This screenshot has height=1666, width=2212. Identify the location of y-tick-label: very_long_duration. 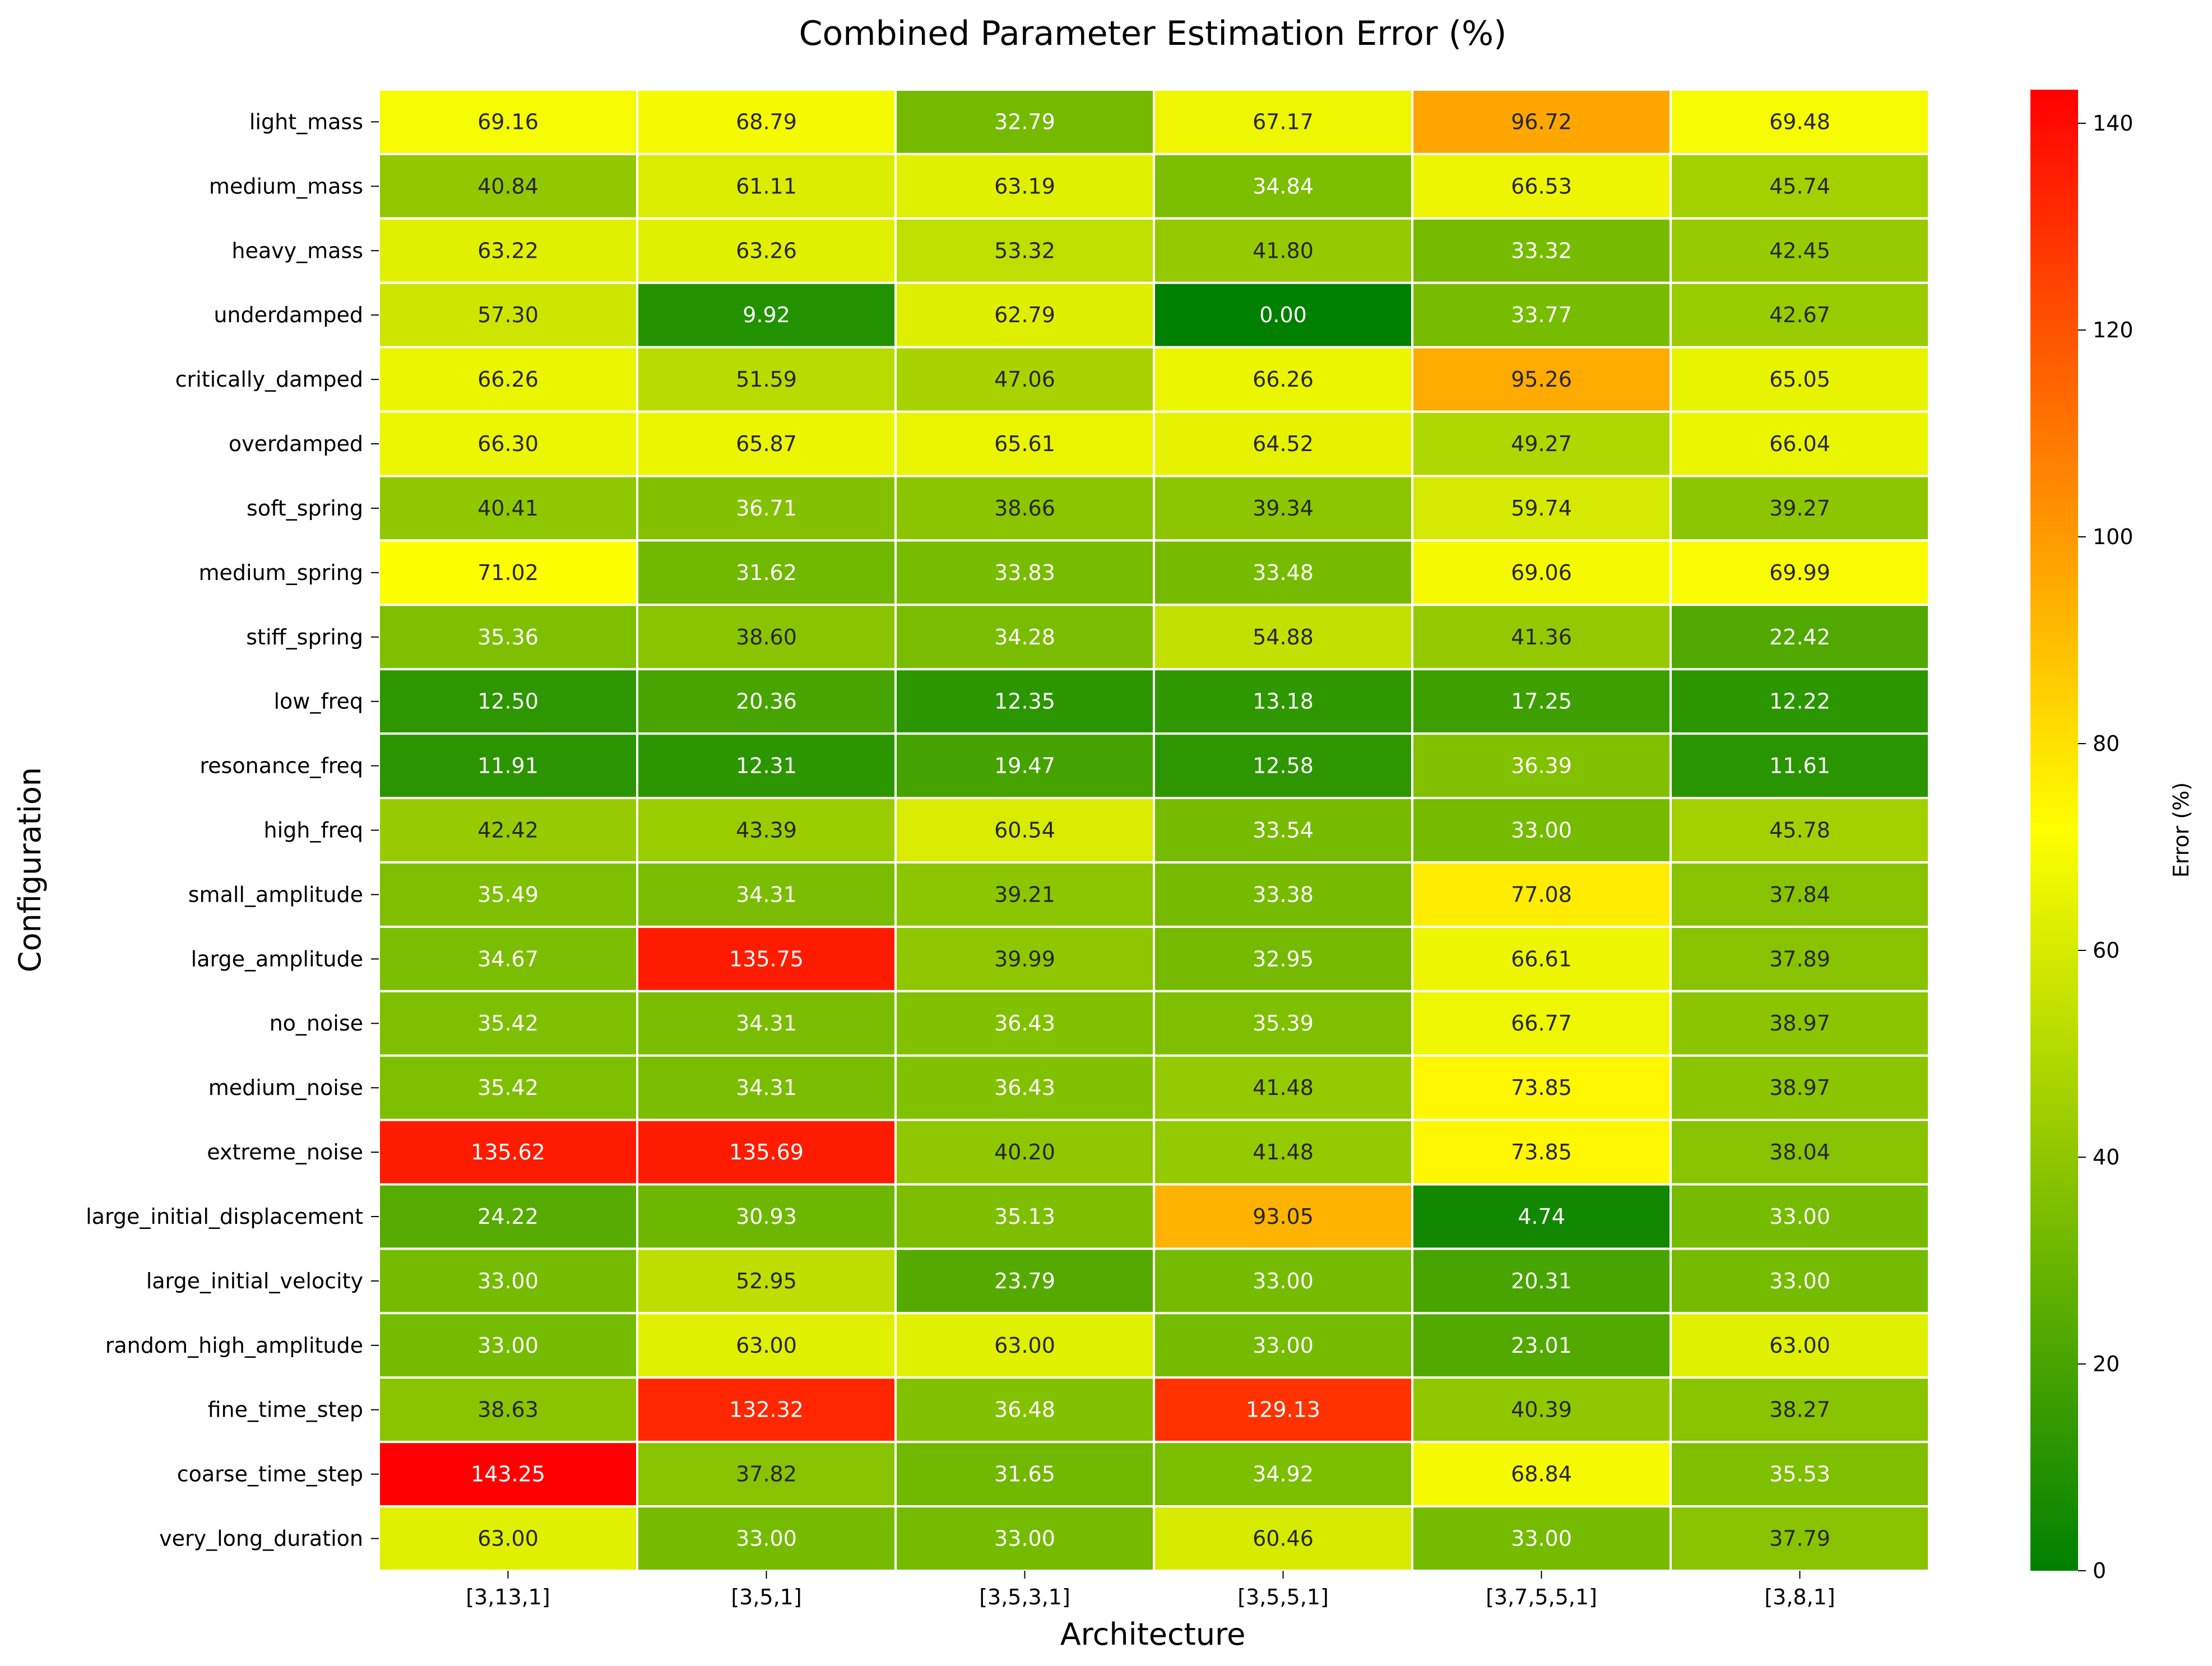
(261, 1538).